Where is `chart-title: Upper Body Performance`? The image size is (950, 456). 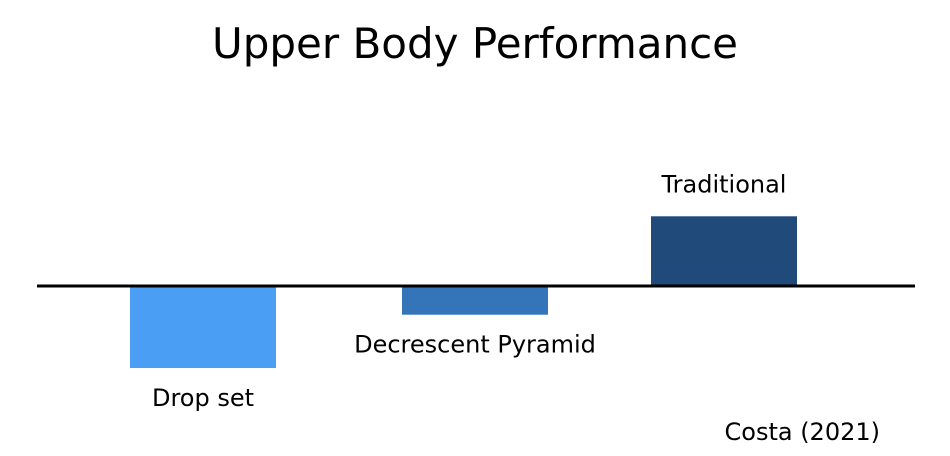 chart-title: Upper Body Performance is located at coordinates (475, 43).